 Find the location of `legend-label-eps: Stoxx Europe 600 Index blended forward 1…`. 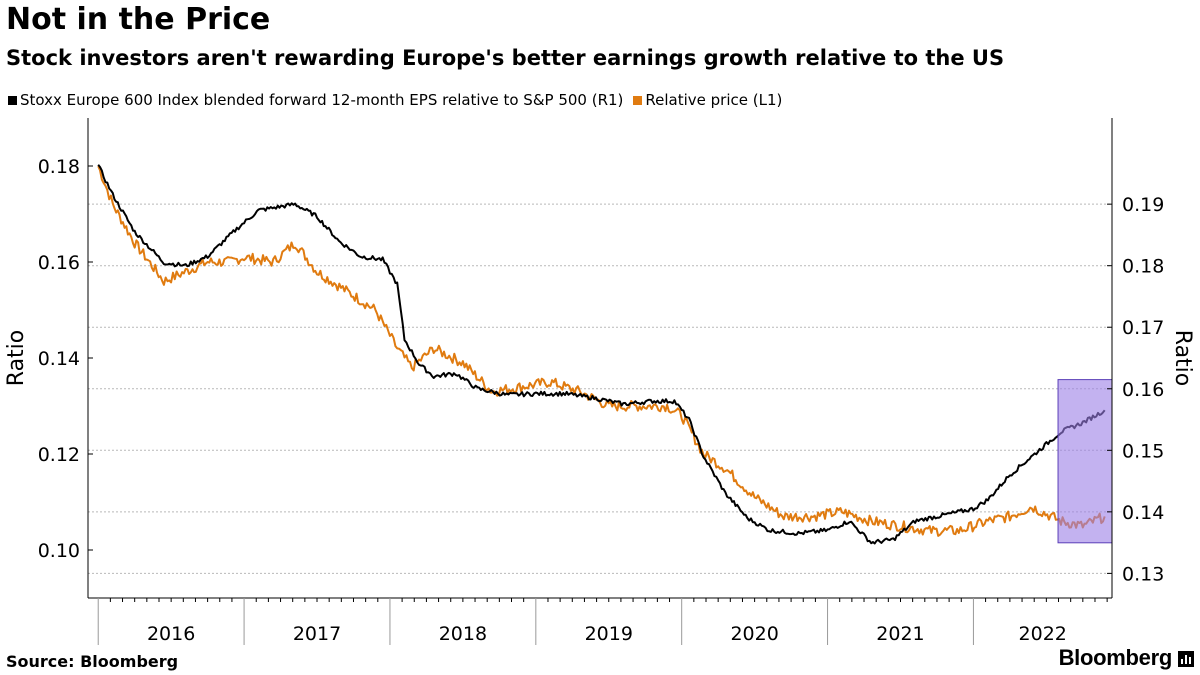

legend-label-eps: Stoxx Europe 600 Index blended forward 1… is located at coordinates (322, 100).